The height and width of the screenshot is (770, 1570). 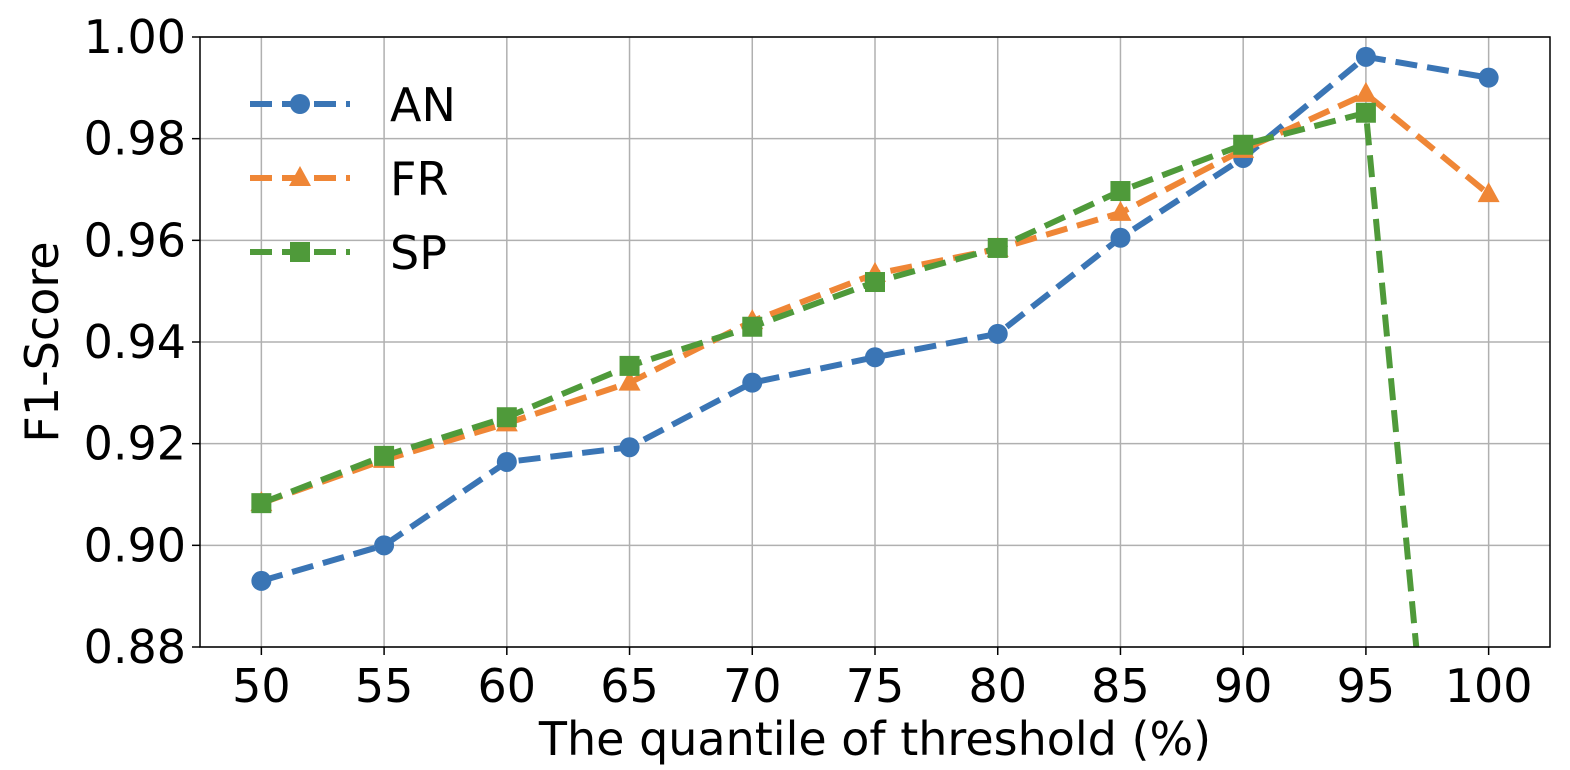 What do you see at coordinates (423, 105) in the screenshot?
I see `legend-label: AN` at bounding box center [423, 105].